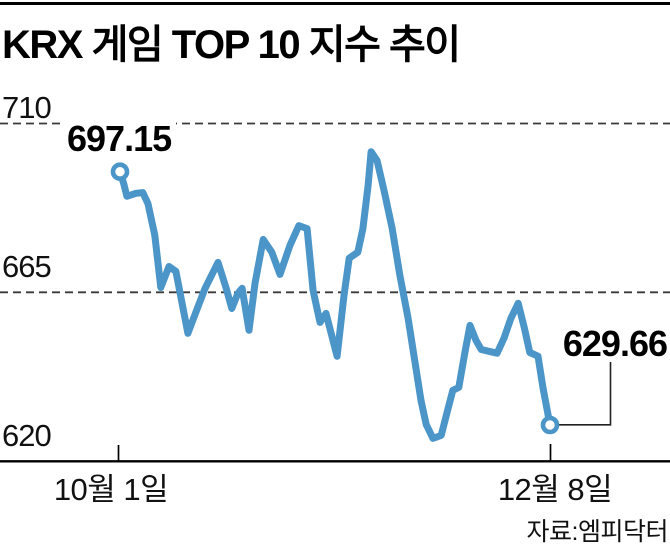 The image size is (670, 551). What do you see at coordinates (120, 171) in the screenshot?
I see `start-point-marker` at bounding box center [120, 171].